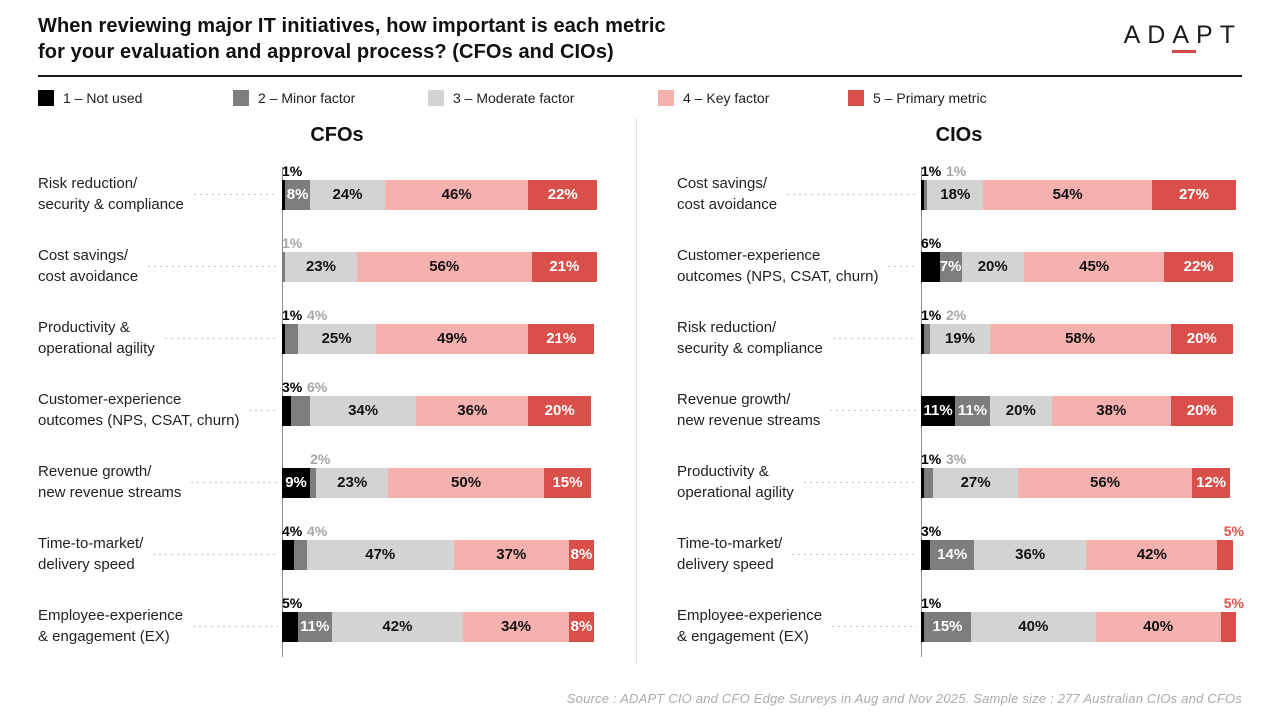 The width and height of the screenshot is (1280, 720). I want to click on bar-area: 1% 23% 56% 21%, so click(442, 267).